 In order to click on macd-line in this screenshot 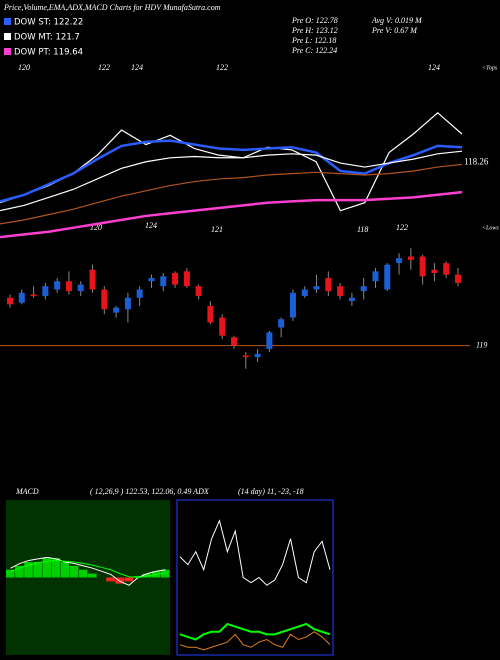, I will do `click(88, 569)`.